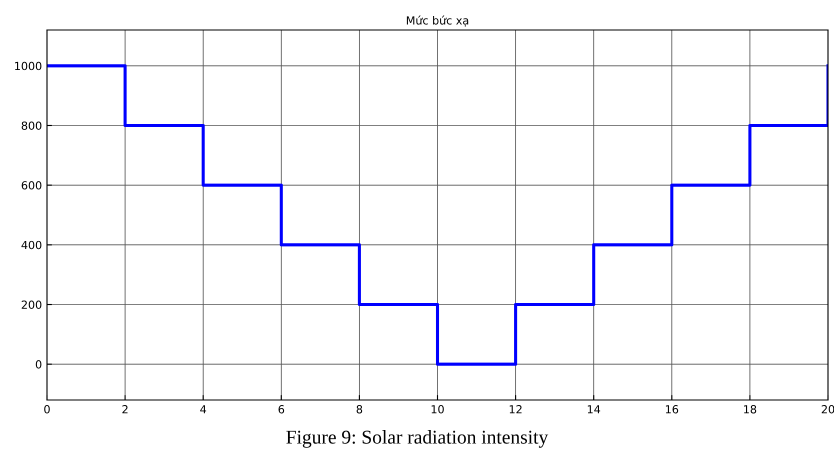  What do you see at coordinates (438, 409) in the screenshot?
I see `x-tick-label: 10` at bounding box center [438, 409].